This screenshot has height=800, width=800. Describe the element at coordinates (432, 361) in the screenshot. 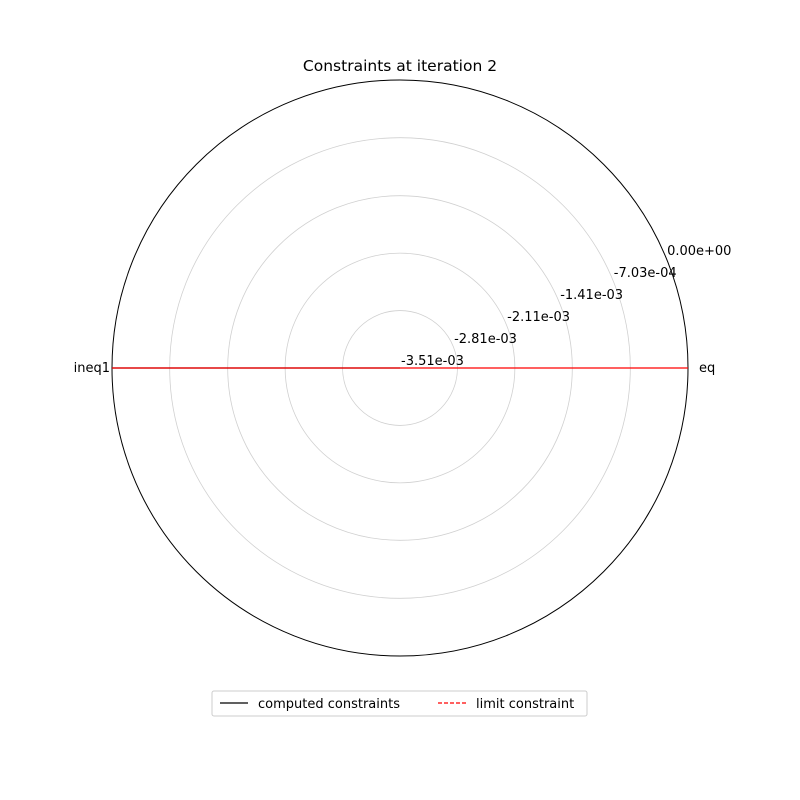

I see `radial-tick-label: -3.51e-03` at that location.